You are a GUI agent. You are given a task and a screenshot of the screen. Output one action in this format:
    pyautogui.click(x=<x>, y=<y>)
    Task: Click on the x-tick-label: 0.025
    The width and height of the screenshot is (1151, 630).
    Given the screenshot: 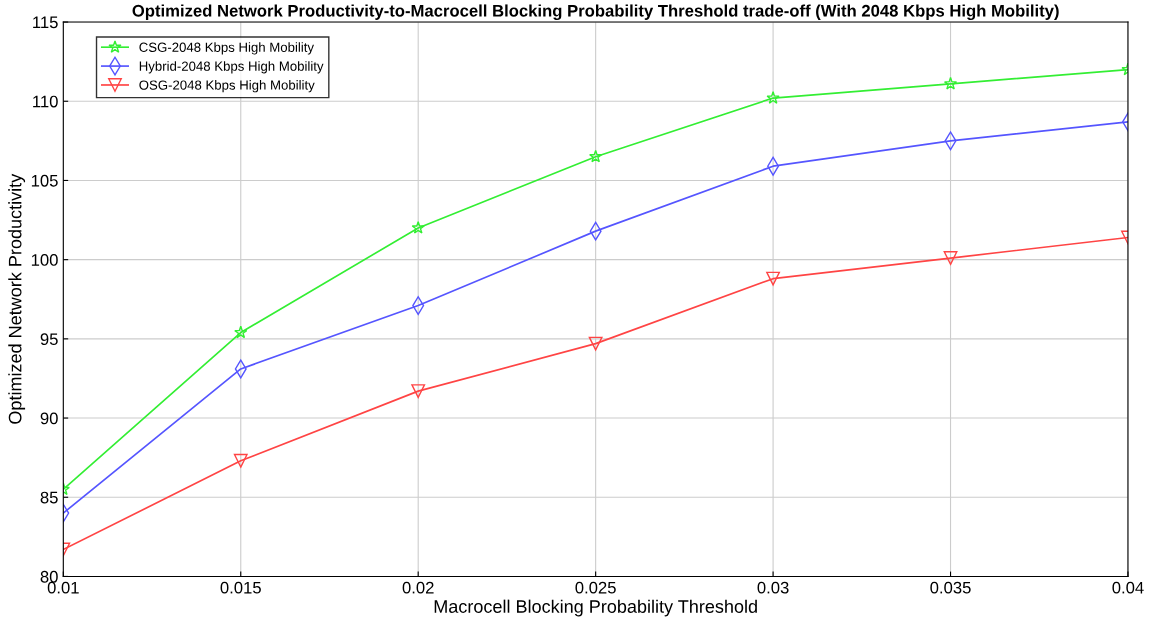 What is the action you would take?
    pyautogui.click(x=595, y=587)
    